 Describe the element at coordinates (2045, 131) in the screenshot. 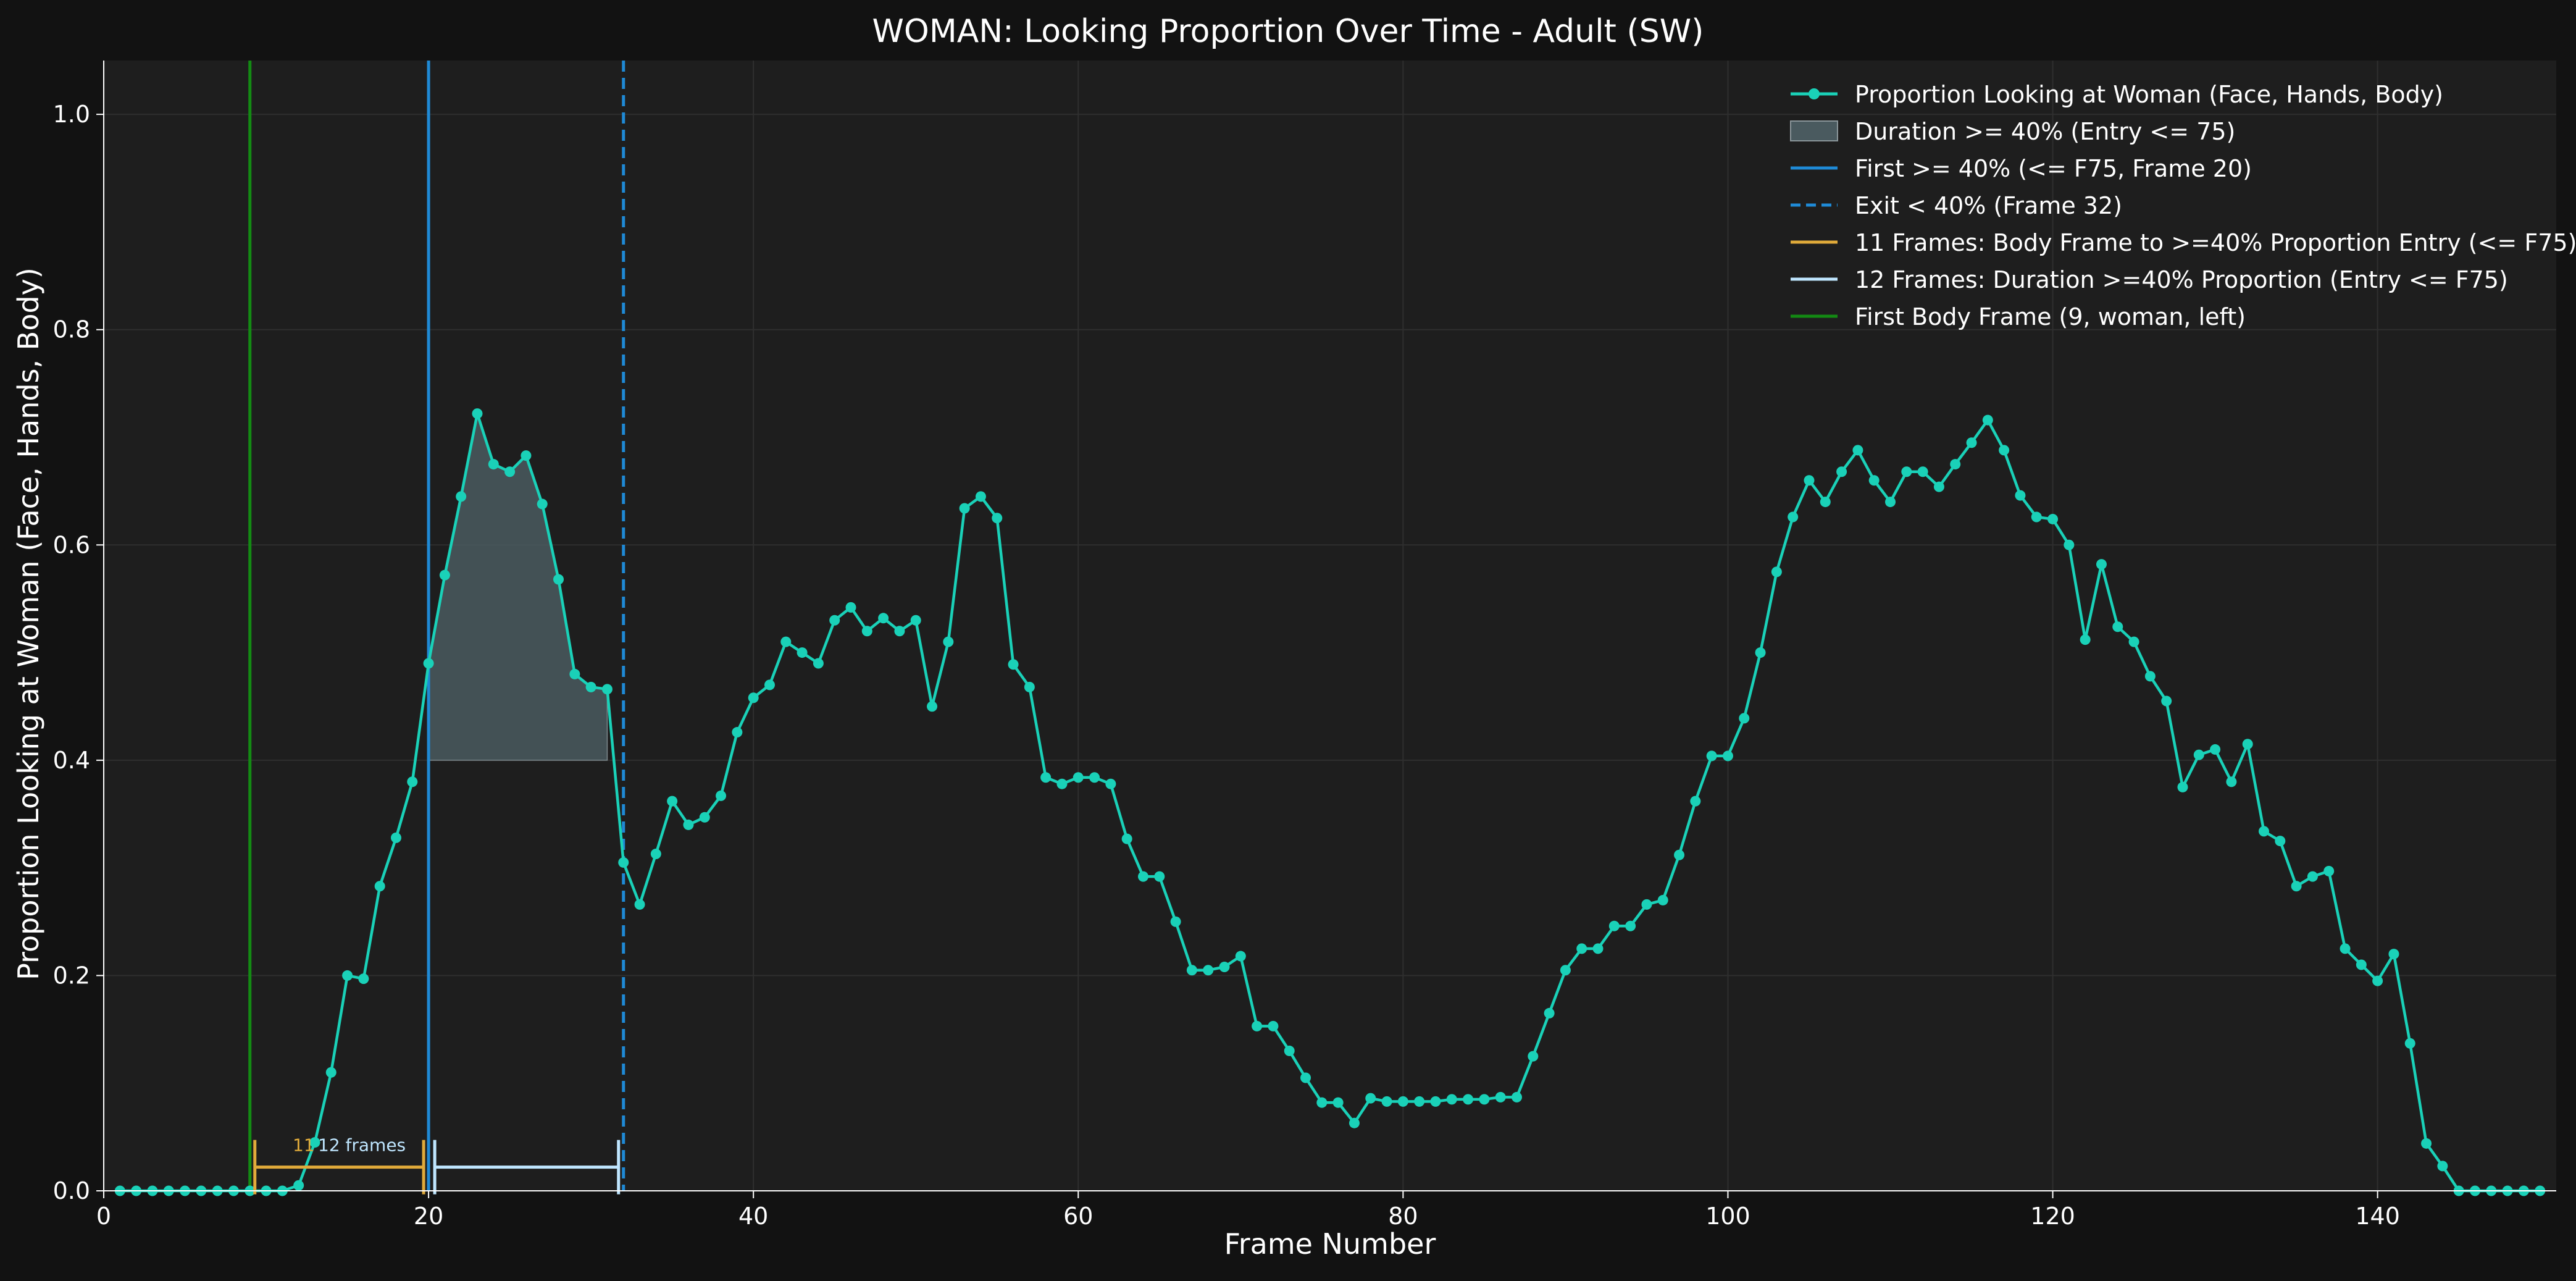

I see `legend-label: Duration >= 40% (Entry <= 75)` at that location.